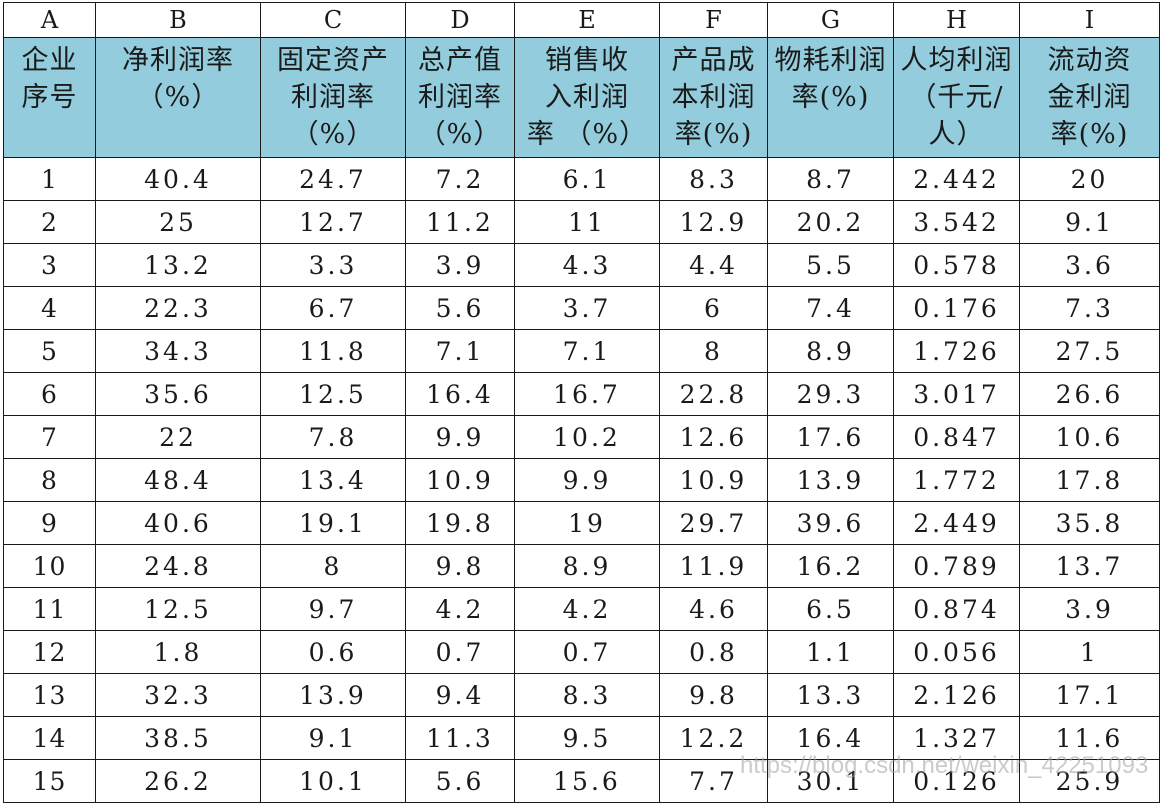  What do you see at coordinates (830, 609) in the screenshot?
I see `table-cell: 6.5` at bounding box center [830, 609].